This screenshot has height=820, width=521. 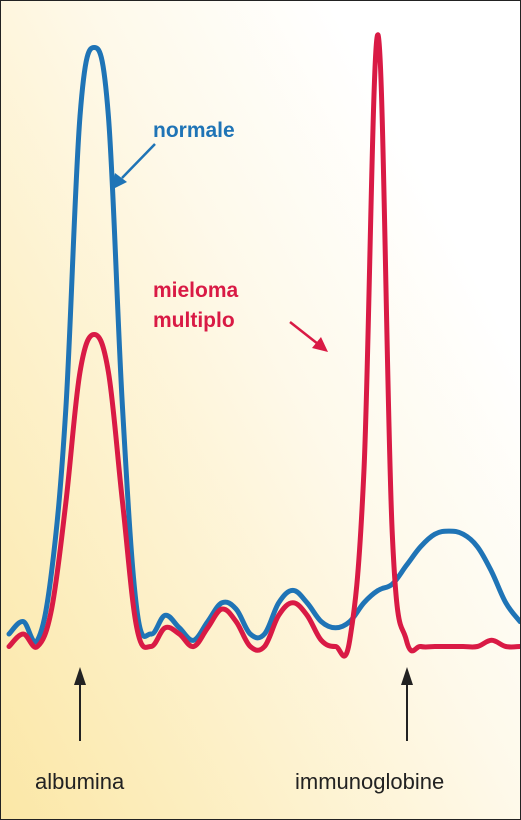 What do you see at coordinates (369, 781) in the screenshot?
I see `immunoglobine-label: immunoglobine` at bounding box center [369, 781].